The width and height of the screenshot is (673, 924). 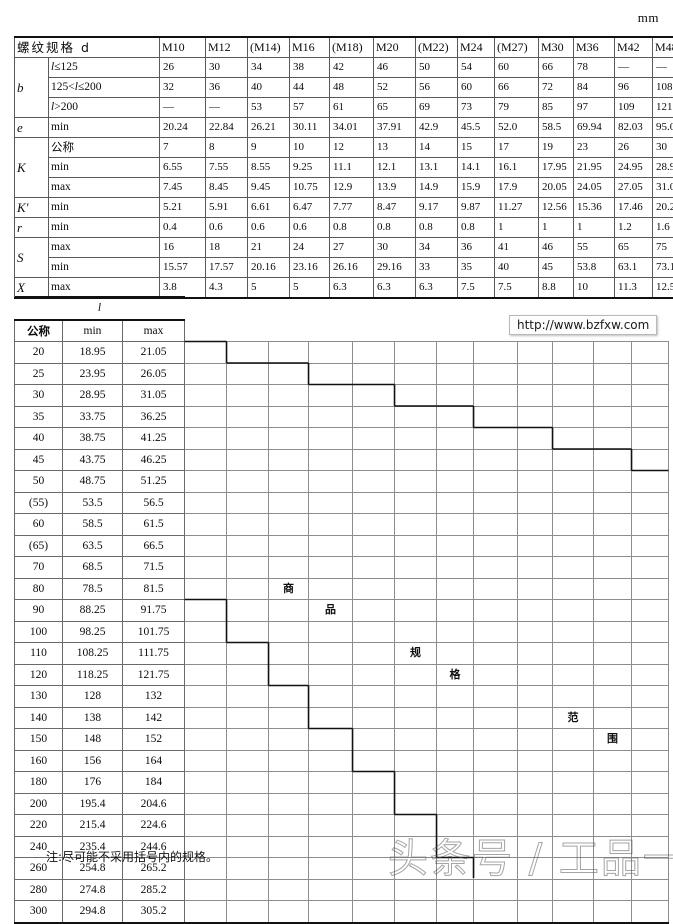 What do you see at coordinates (594, 207) in the screenshot?
I see `spec-cell: 15.36` at bounding box center [594, 207].